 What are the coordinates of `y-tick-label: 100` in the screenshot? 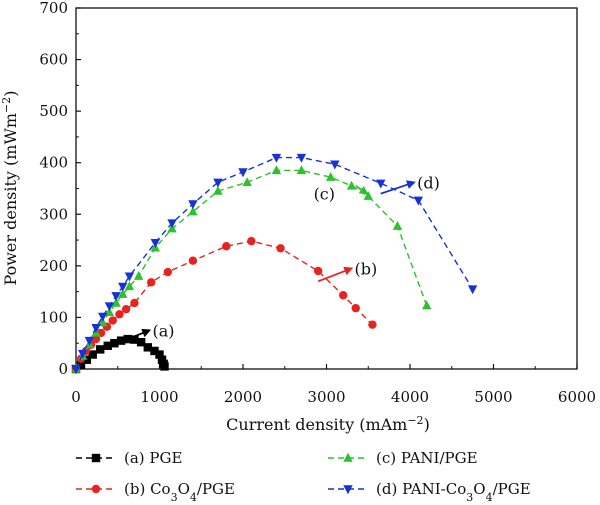 It's located at (53, 317).